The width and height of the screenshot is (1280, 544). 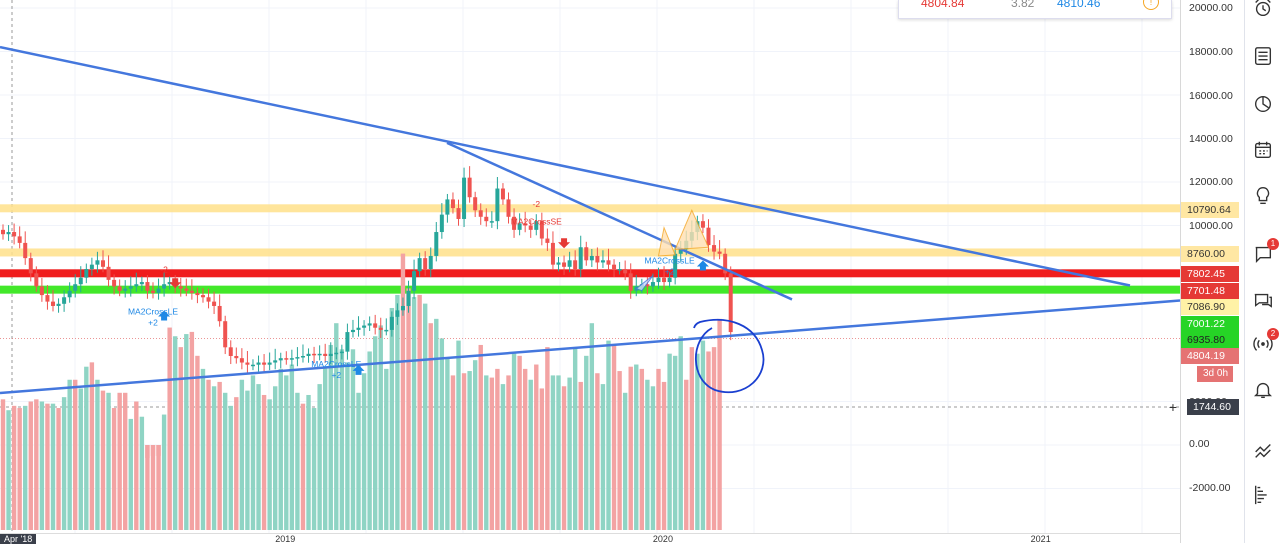 What do you see at coordinates (1211, 52) in the screenshot?
I see `axis-tick: 18000.00` at bounding box center [1211, 52].